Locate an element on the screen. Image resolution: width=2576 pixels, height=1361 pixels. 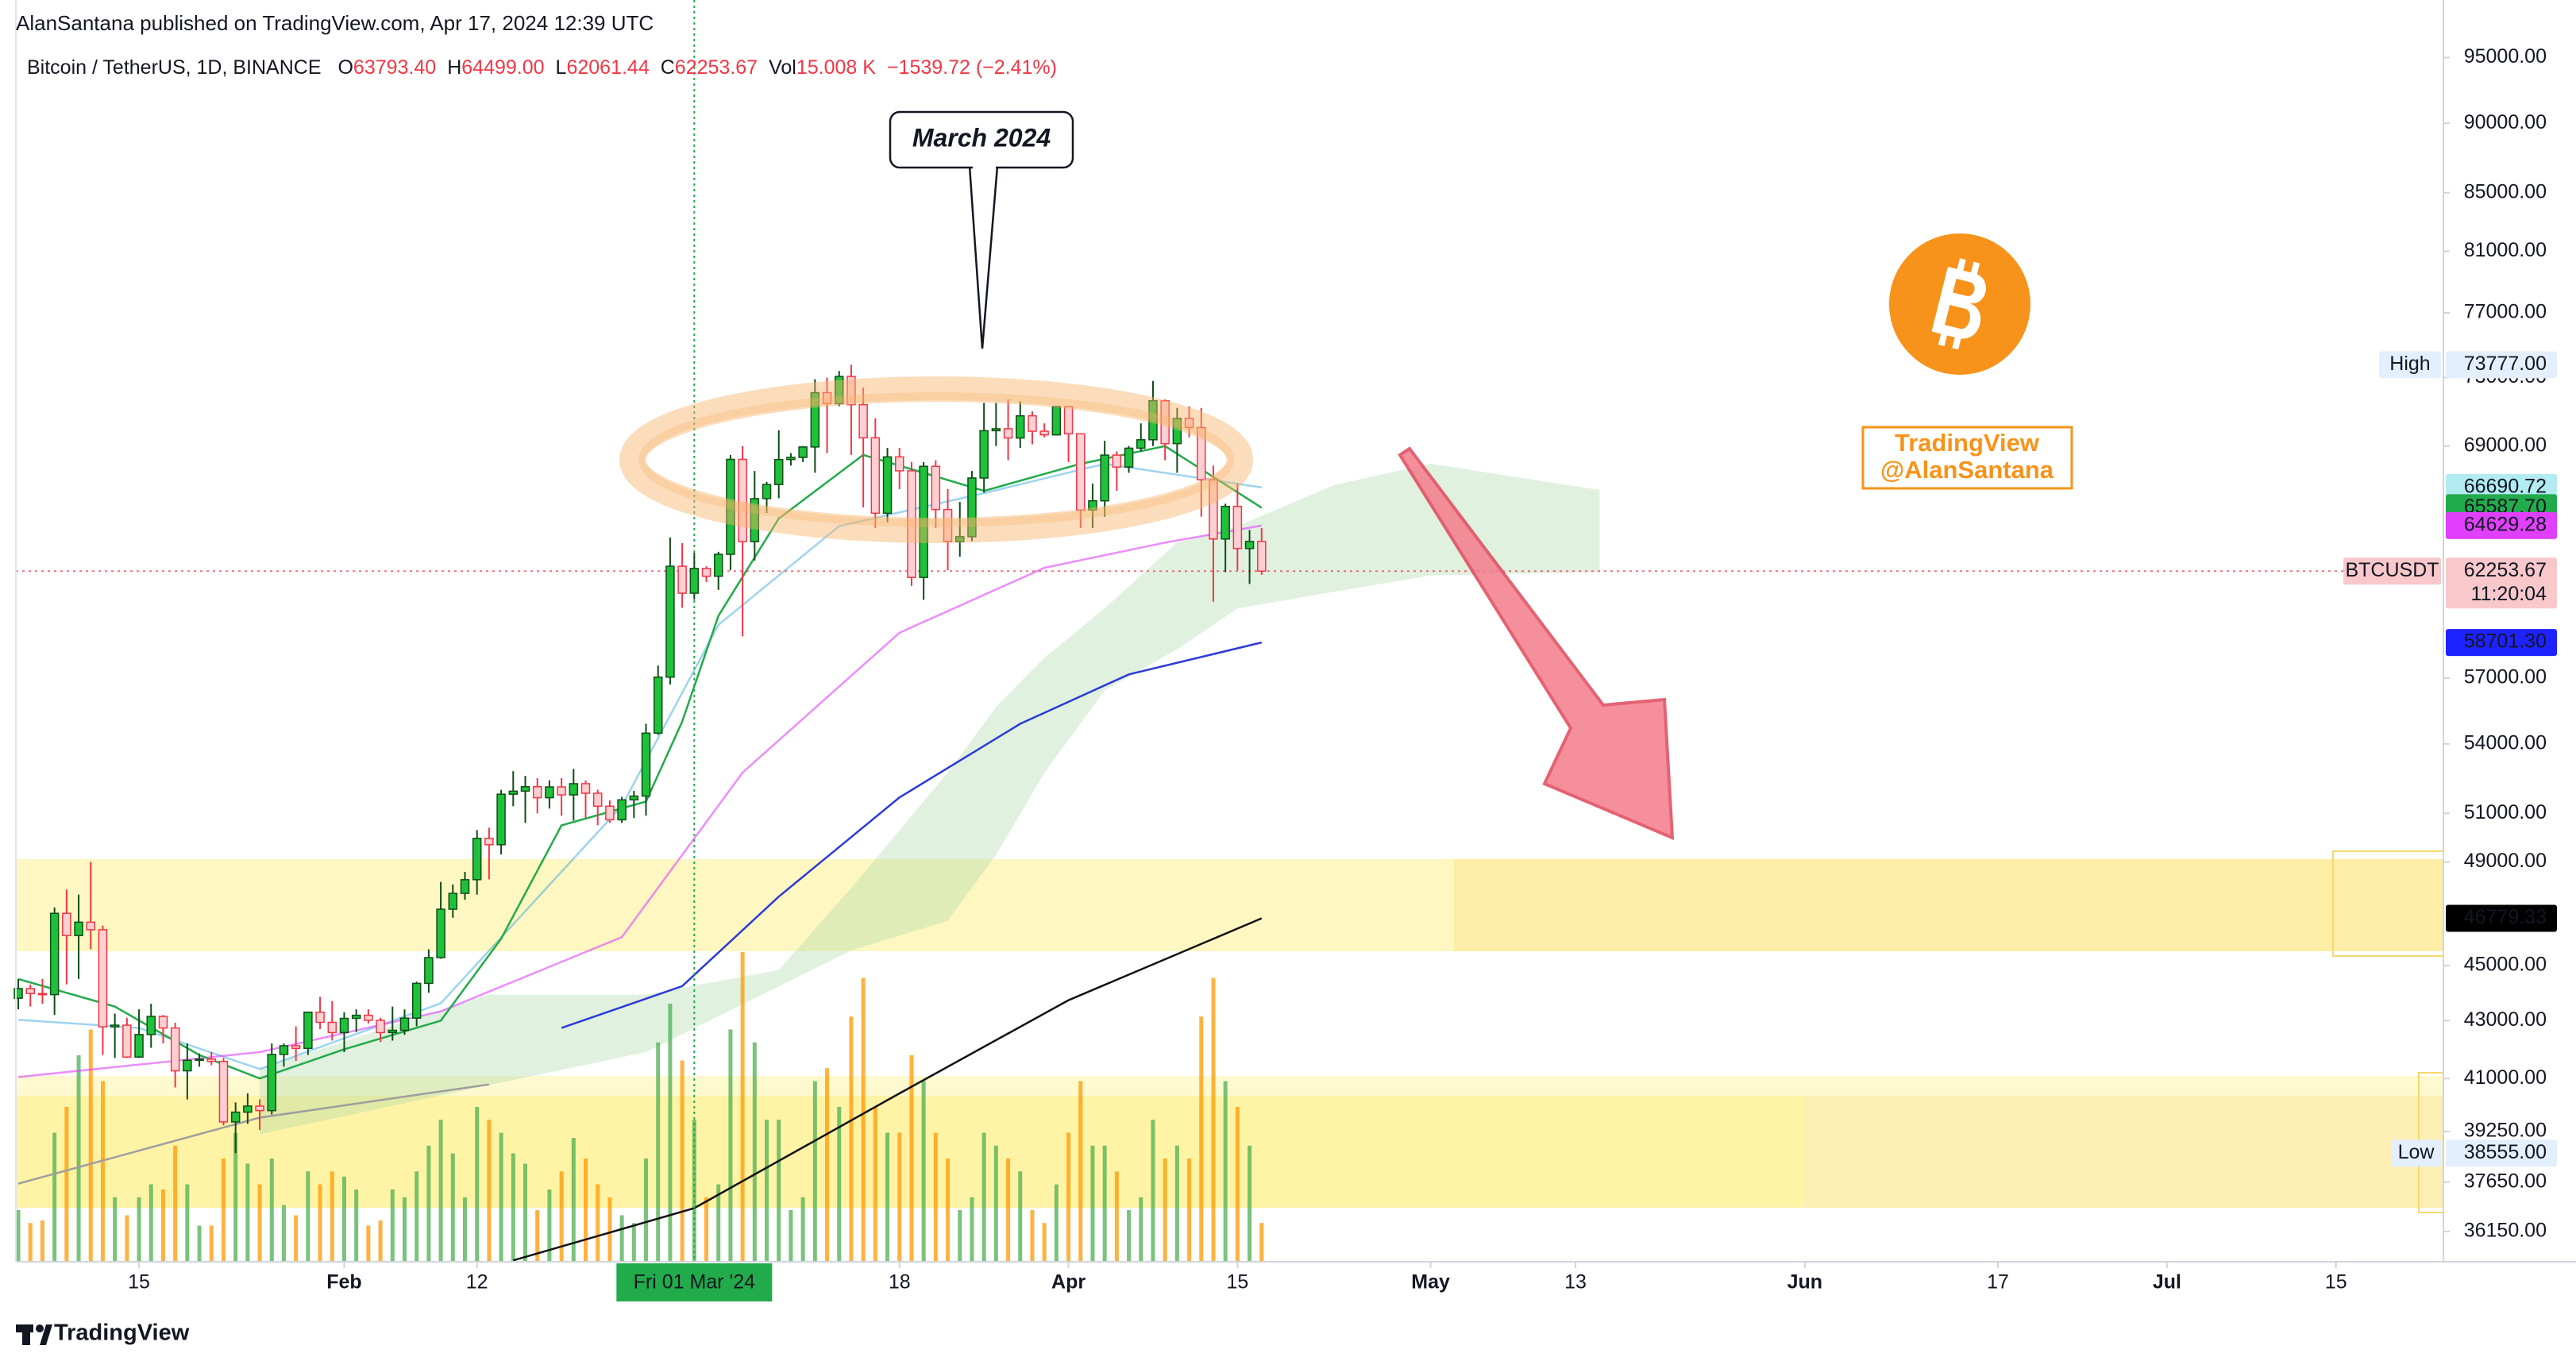
y-tick-label: 90000.00 is located at coordinates (2505, 122).